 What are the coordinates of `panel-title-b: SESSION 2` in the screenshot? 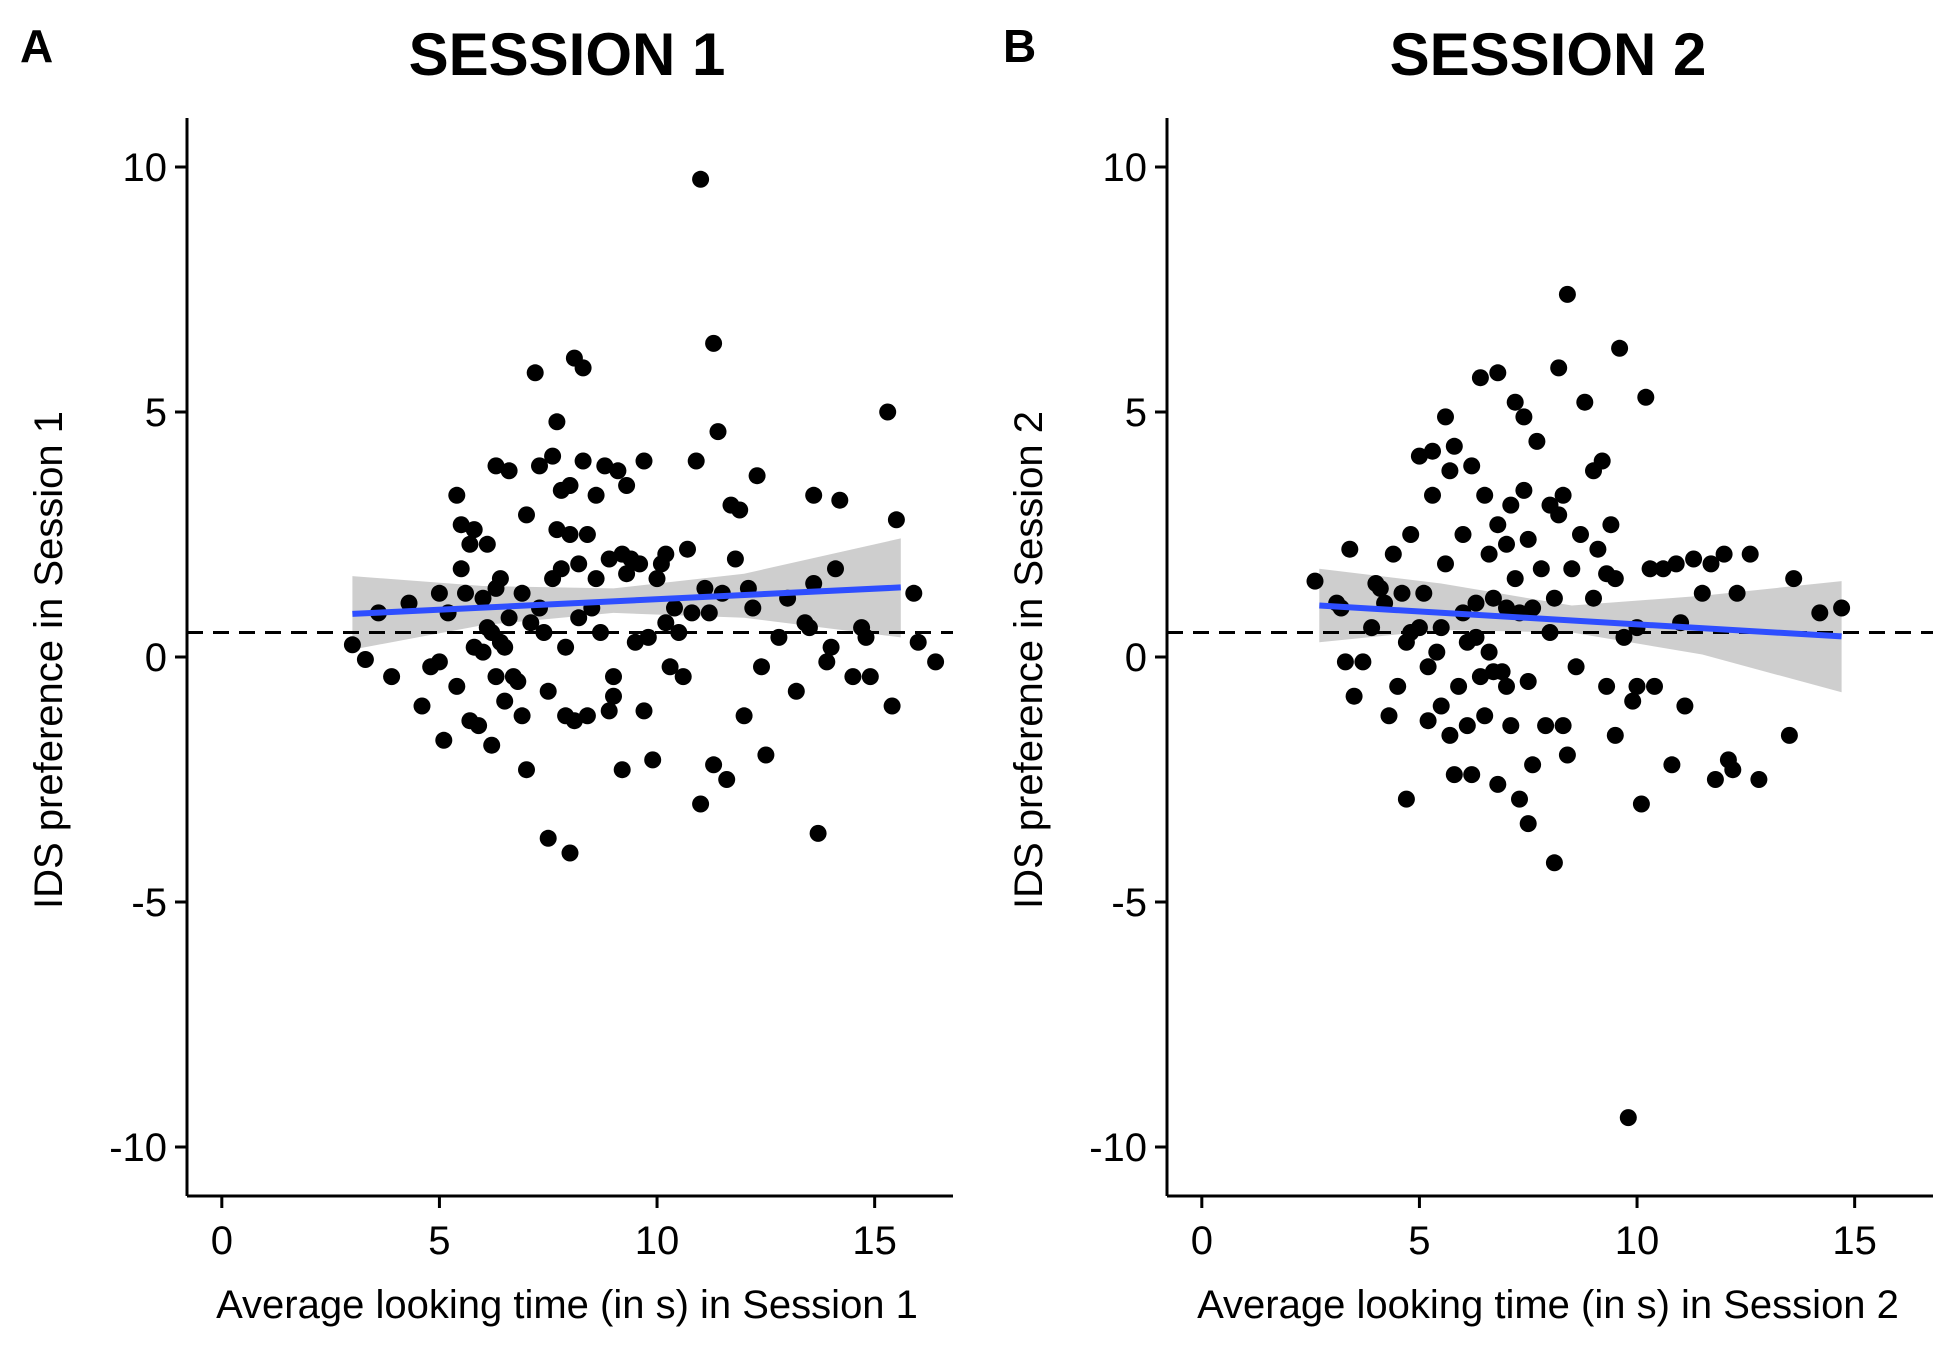 It's located at (1548, 54).